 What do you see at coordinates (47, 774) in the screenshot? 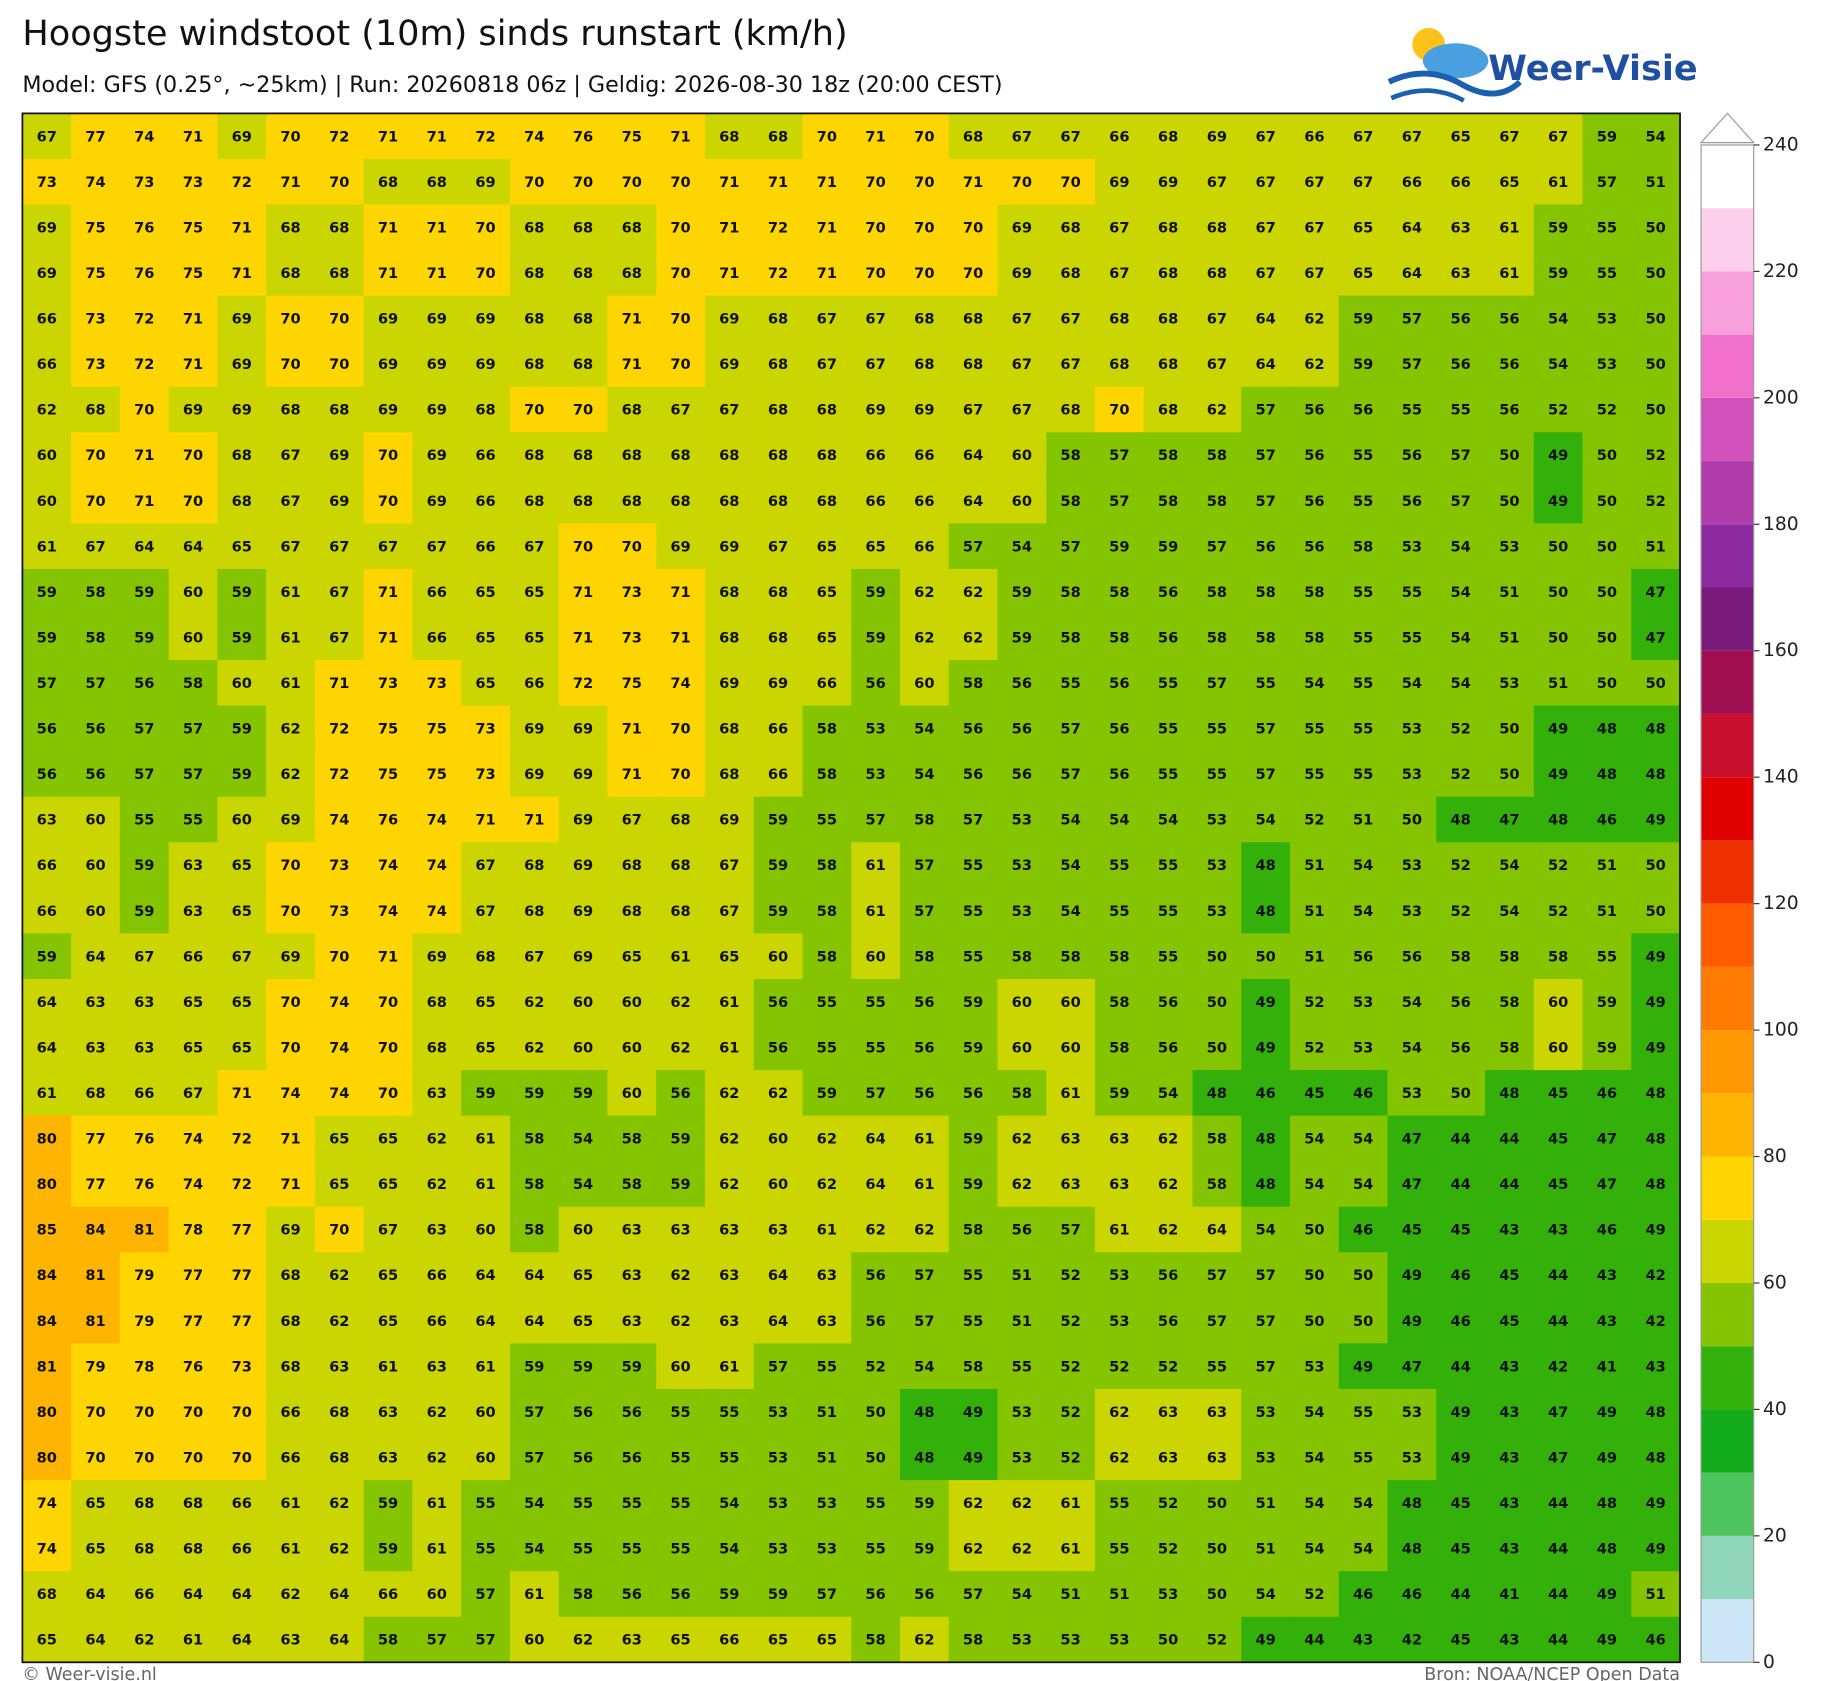
I see `wind-value: 56` at bounding box center [47, 774].